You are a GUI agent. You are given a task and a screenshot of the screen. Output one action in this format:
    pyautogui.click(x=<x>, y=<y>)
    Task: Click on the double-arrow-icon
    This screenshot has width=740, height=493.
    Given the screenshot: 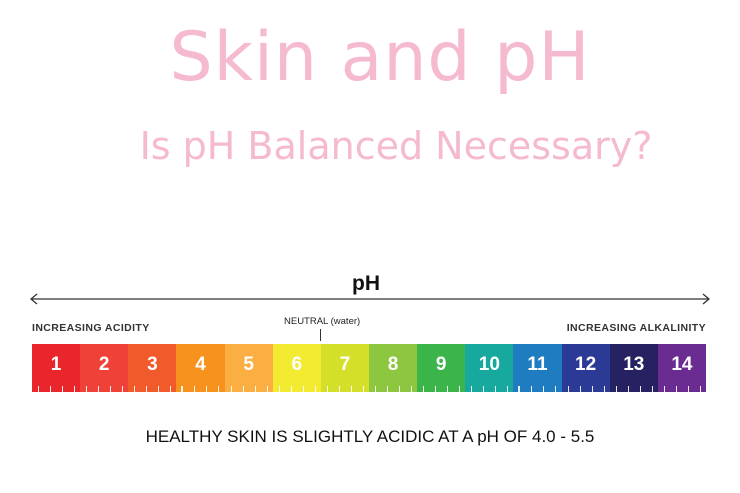 What is the action you would take?
    pyautogui.click(x=370, y=299)
    